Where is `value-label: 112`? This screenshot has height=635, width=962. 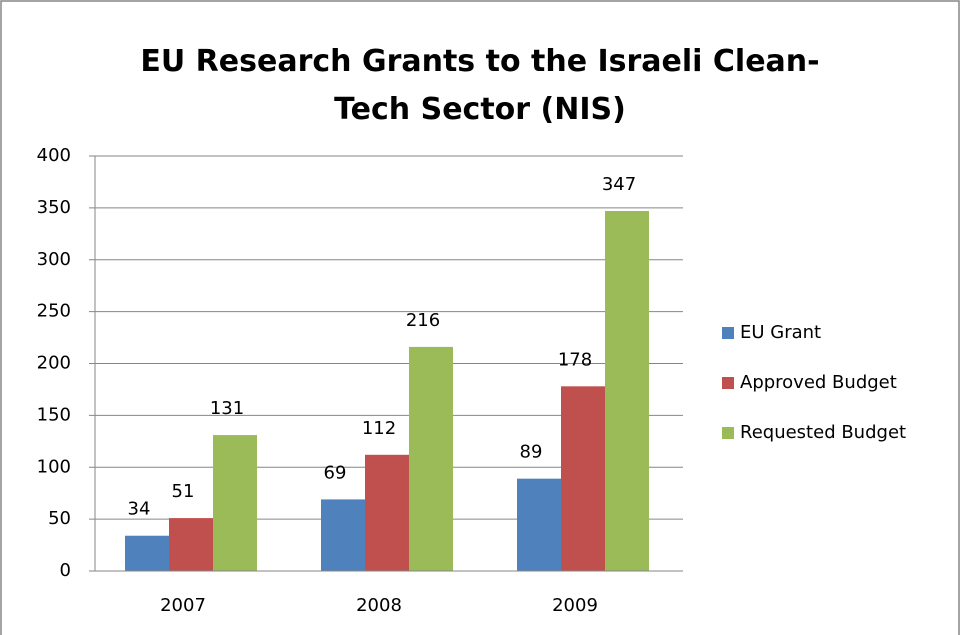
value-label: 112 is located at coordinates (379, 428).